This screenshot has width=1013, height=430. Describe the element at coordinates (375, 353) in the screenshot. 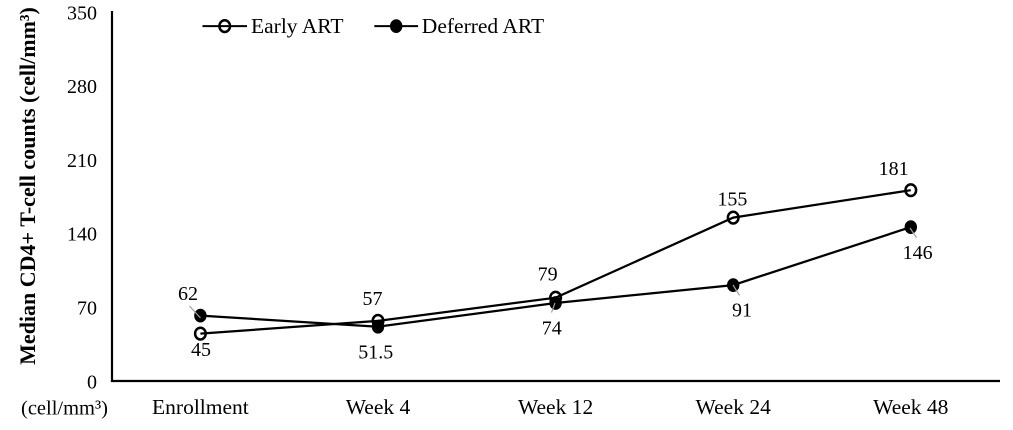

I see `svg-text: 51.5` at that location.